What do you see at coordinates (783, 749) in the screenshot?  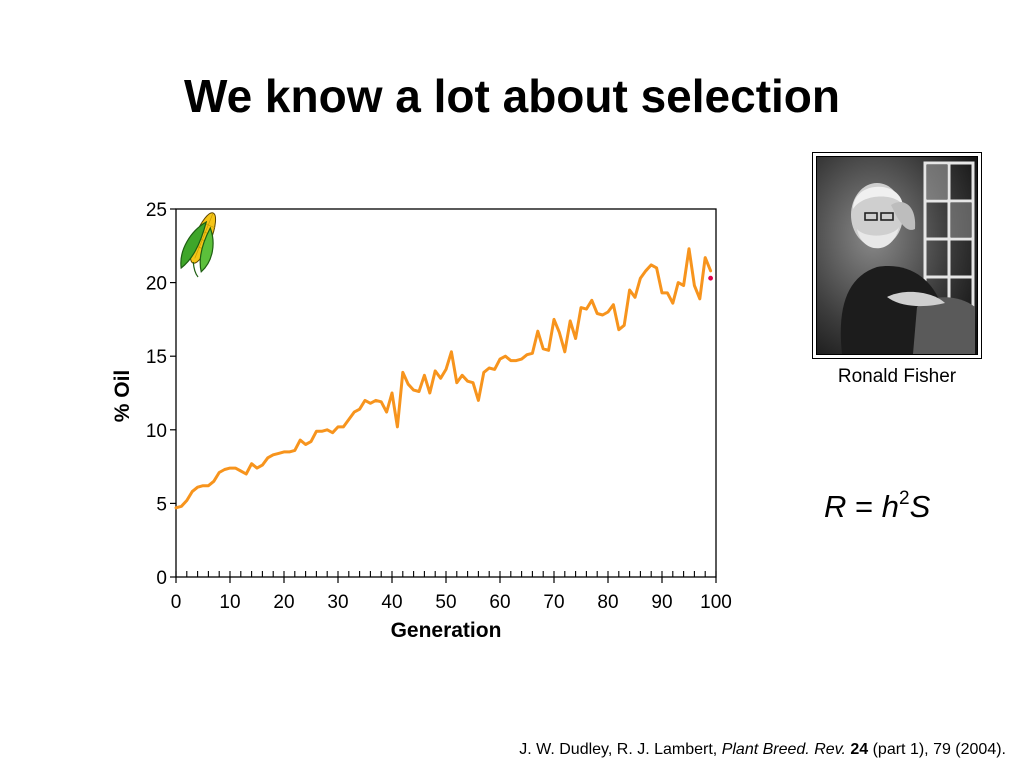 I see `citation-journal: Plant Breed. Rev.` at bounding box center [783, 749].